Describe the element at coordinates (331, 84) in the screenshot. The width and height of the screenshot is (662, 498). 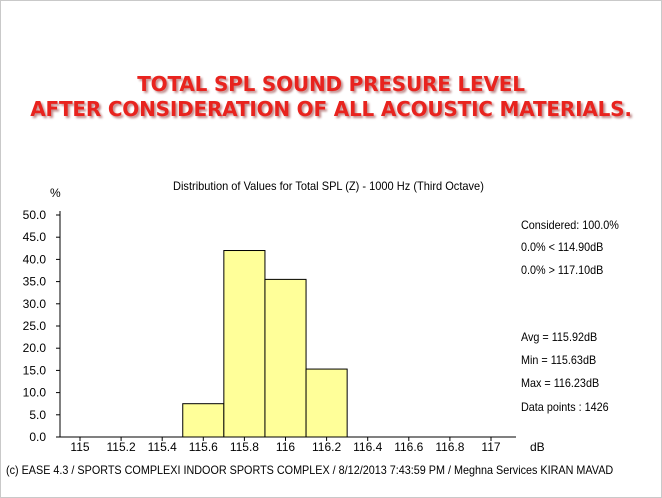
I see `title-line-1: TOTAL SPL SOUND PRESURE LEVEL` at that location.